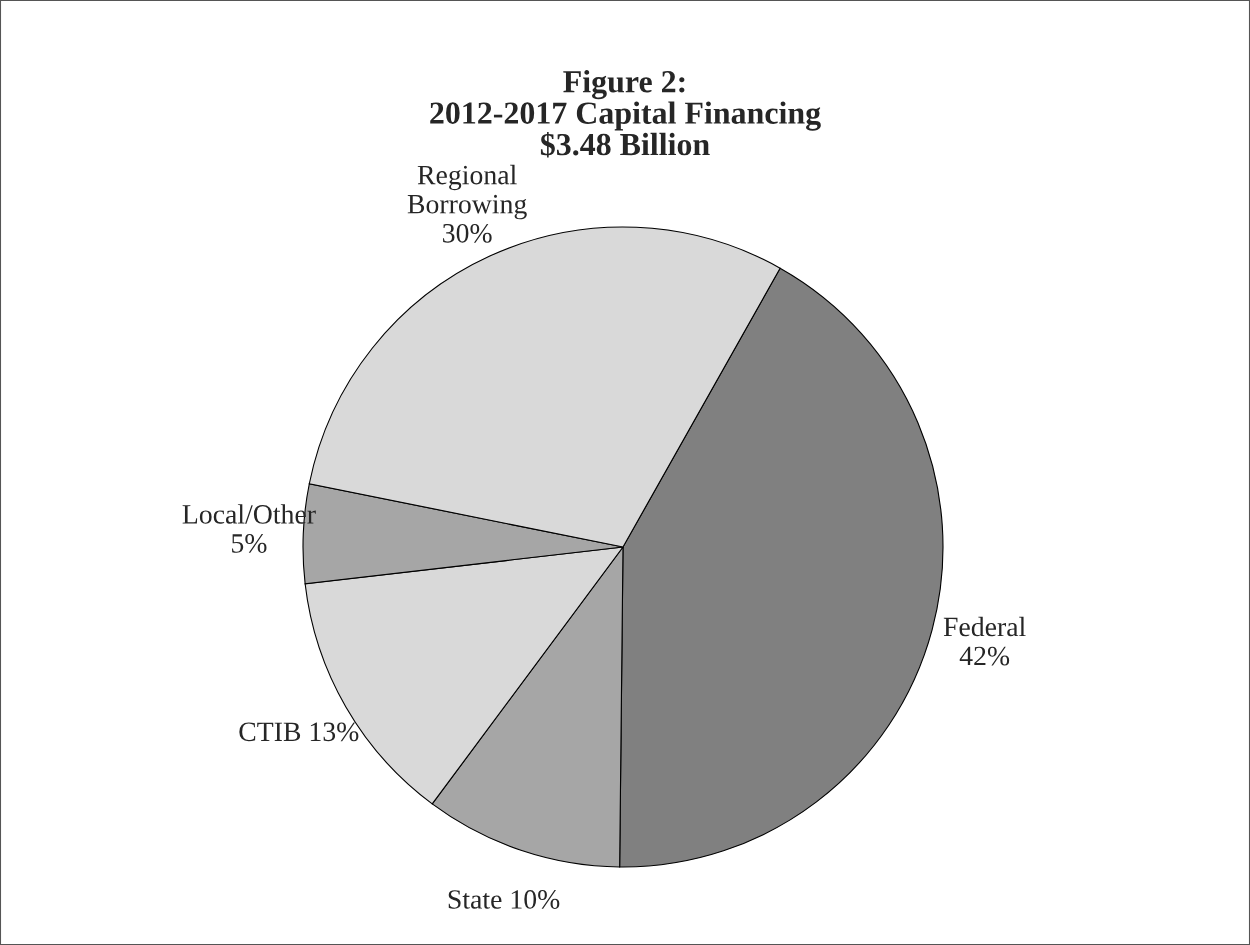 The image size is (1250, 945). Describe the element at coordinates (249, 543) in the screenshot. I see `data-label: 5%` at that location.